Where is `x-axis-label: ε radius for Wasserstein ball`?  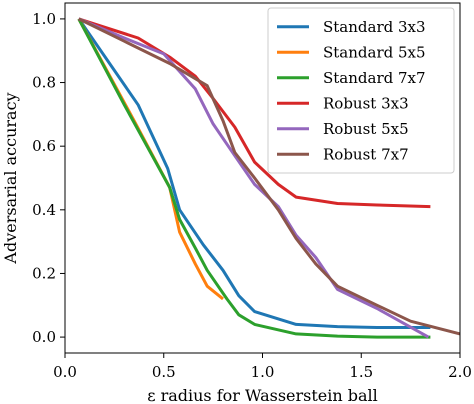 x-axis-label: ε radius for Wasserstein ball is located at coordinates (262, 395).